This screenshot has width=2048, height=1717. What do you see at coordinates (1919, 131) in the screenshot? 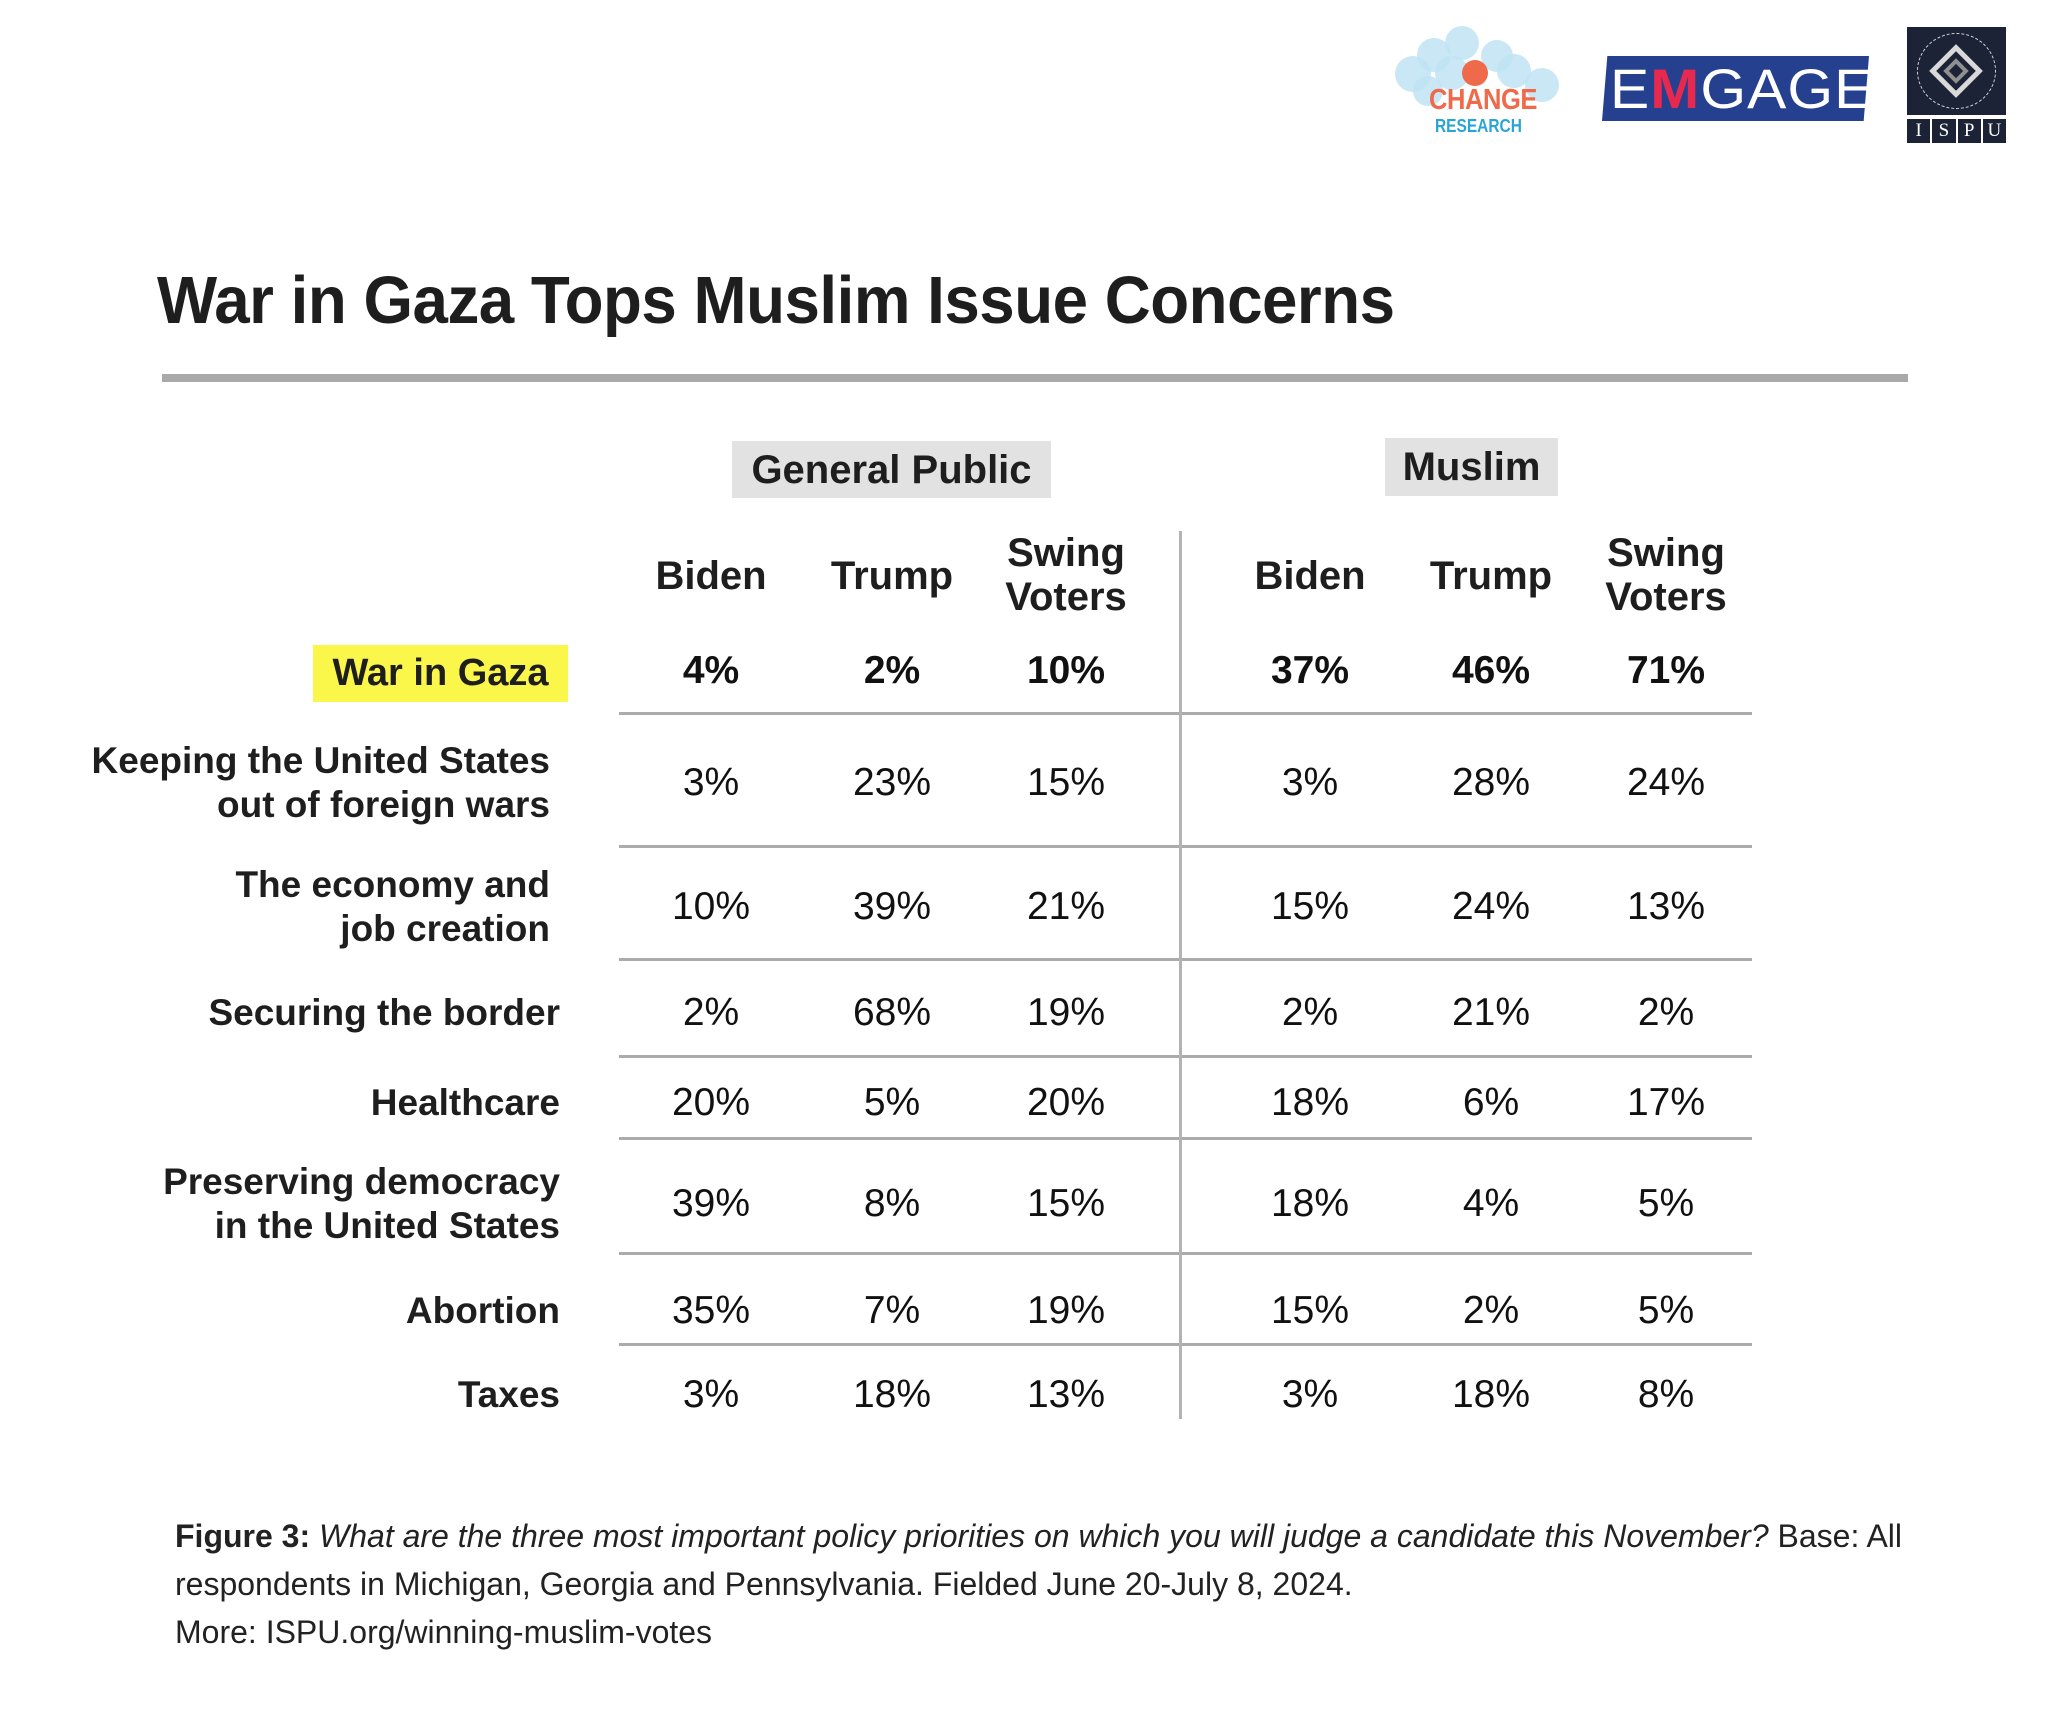
I see `ispu-letter: I` at bounding box center [1919, 131].